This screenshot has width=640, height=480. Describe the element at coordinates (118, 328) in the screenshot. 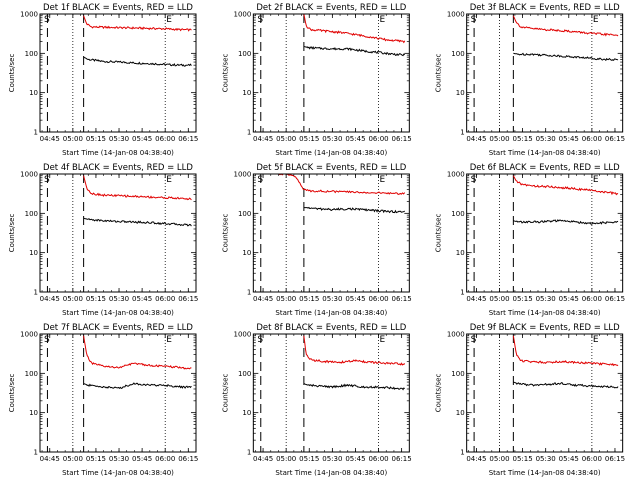

I see `chart-title: Det 7f BLACK = Events, RED = LLD` at that location.